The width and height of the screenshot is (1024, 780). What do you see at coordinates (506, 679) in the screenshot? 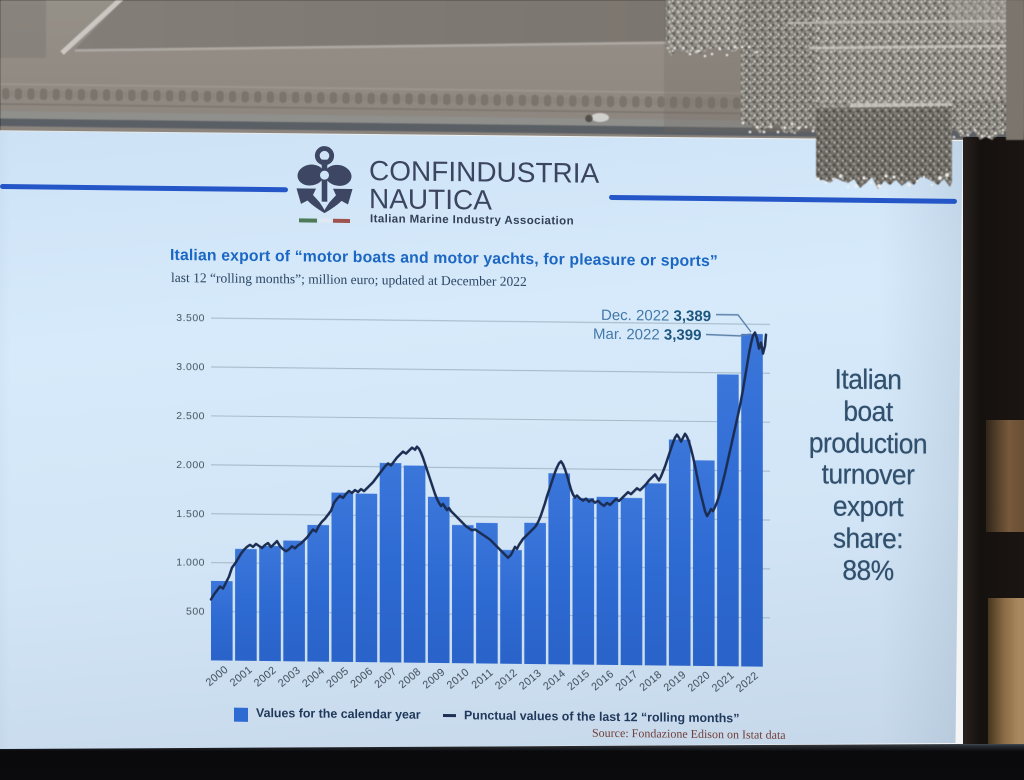
I see `svg-text: 2012` at bounding box center [506, 679].